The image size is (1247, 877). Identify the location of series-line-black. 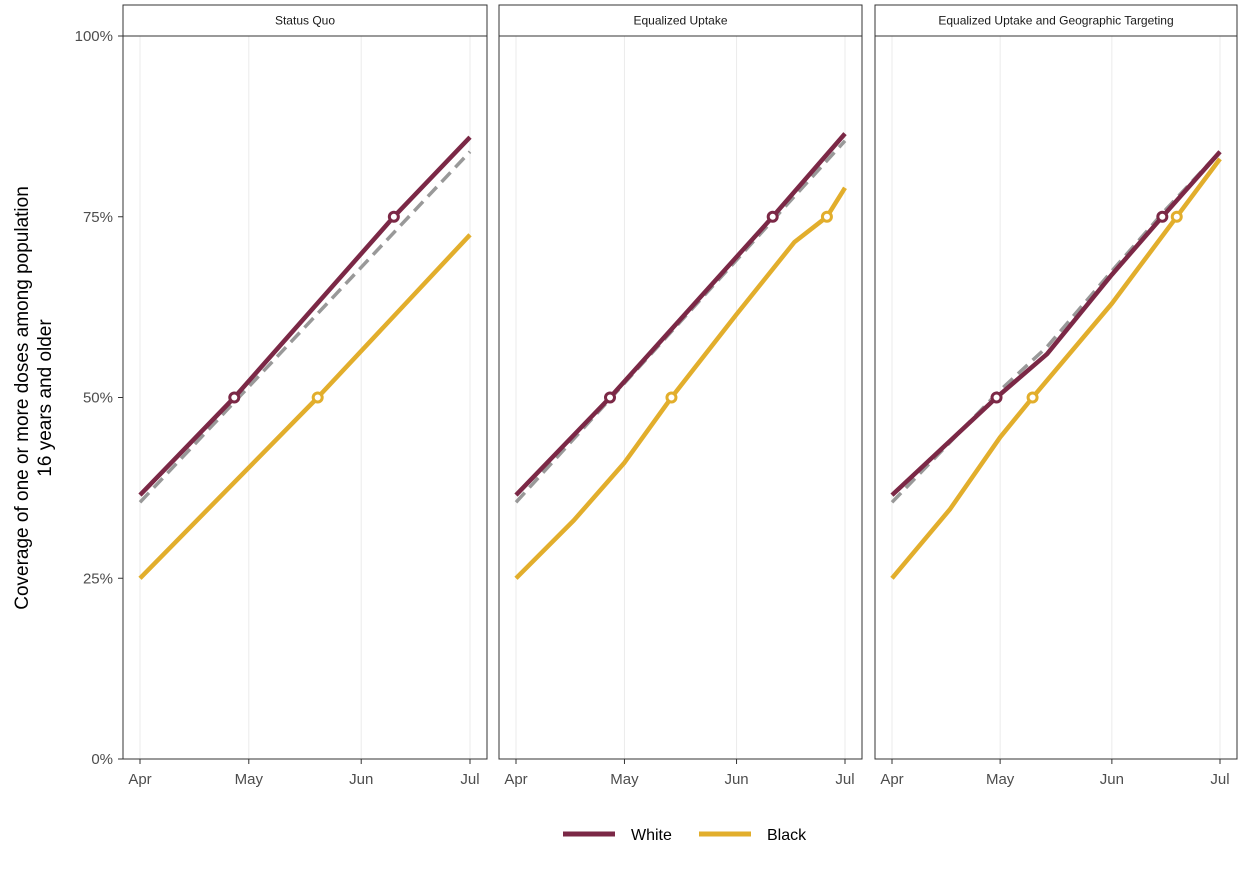
(680, 383).